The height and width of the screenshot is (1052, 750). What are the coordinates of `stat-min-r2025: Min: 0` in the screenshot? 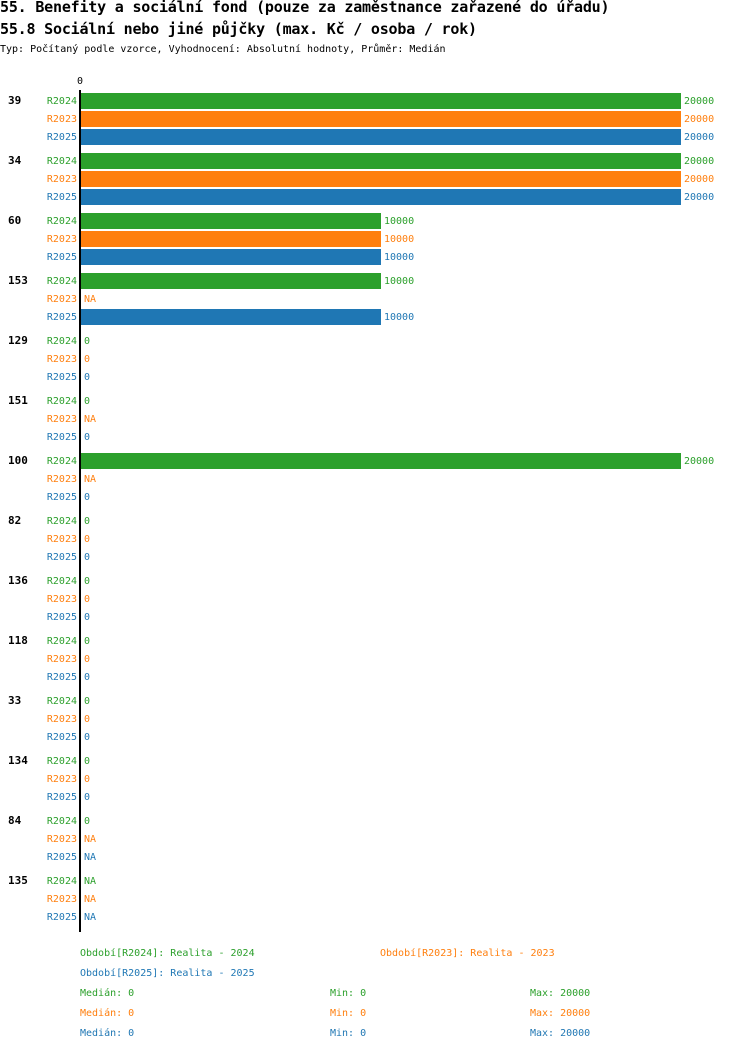 It's located at (348, 1033).